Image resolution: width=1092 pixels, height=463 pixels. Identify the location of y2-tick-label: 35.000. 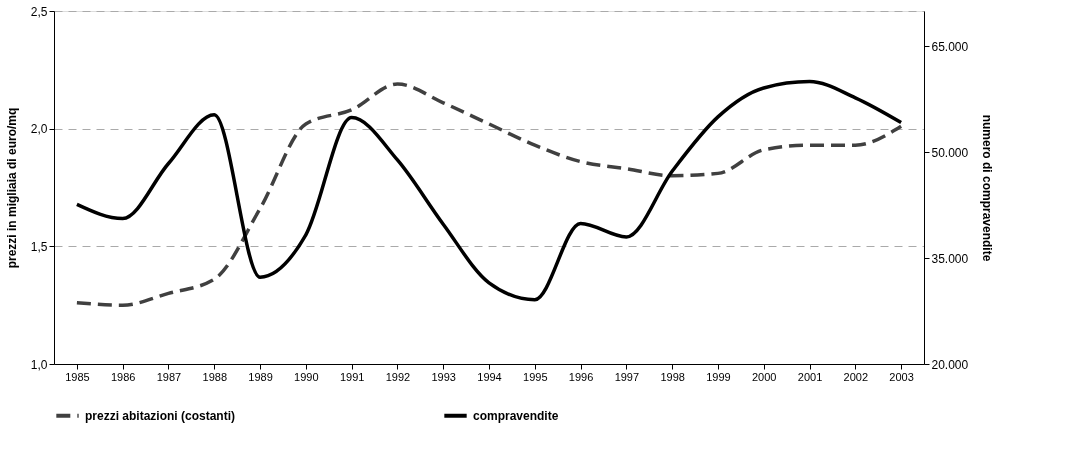
(950, 258).